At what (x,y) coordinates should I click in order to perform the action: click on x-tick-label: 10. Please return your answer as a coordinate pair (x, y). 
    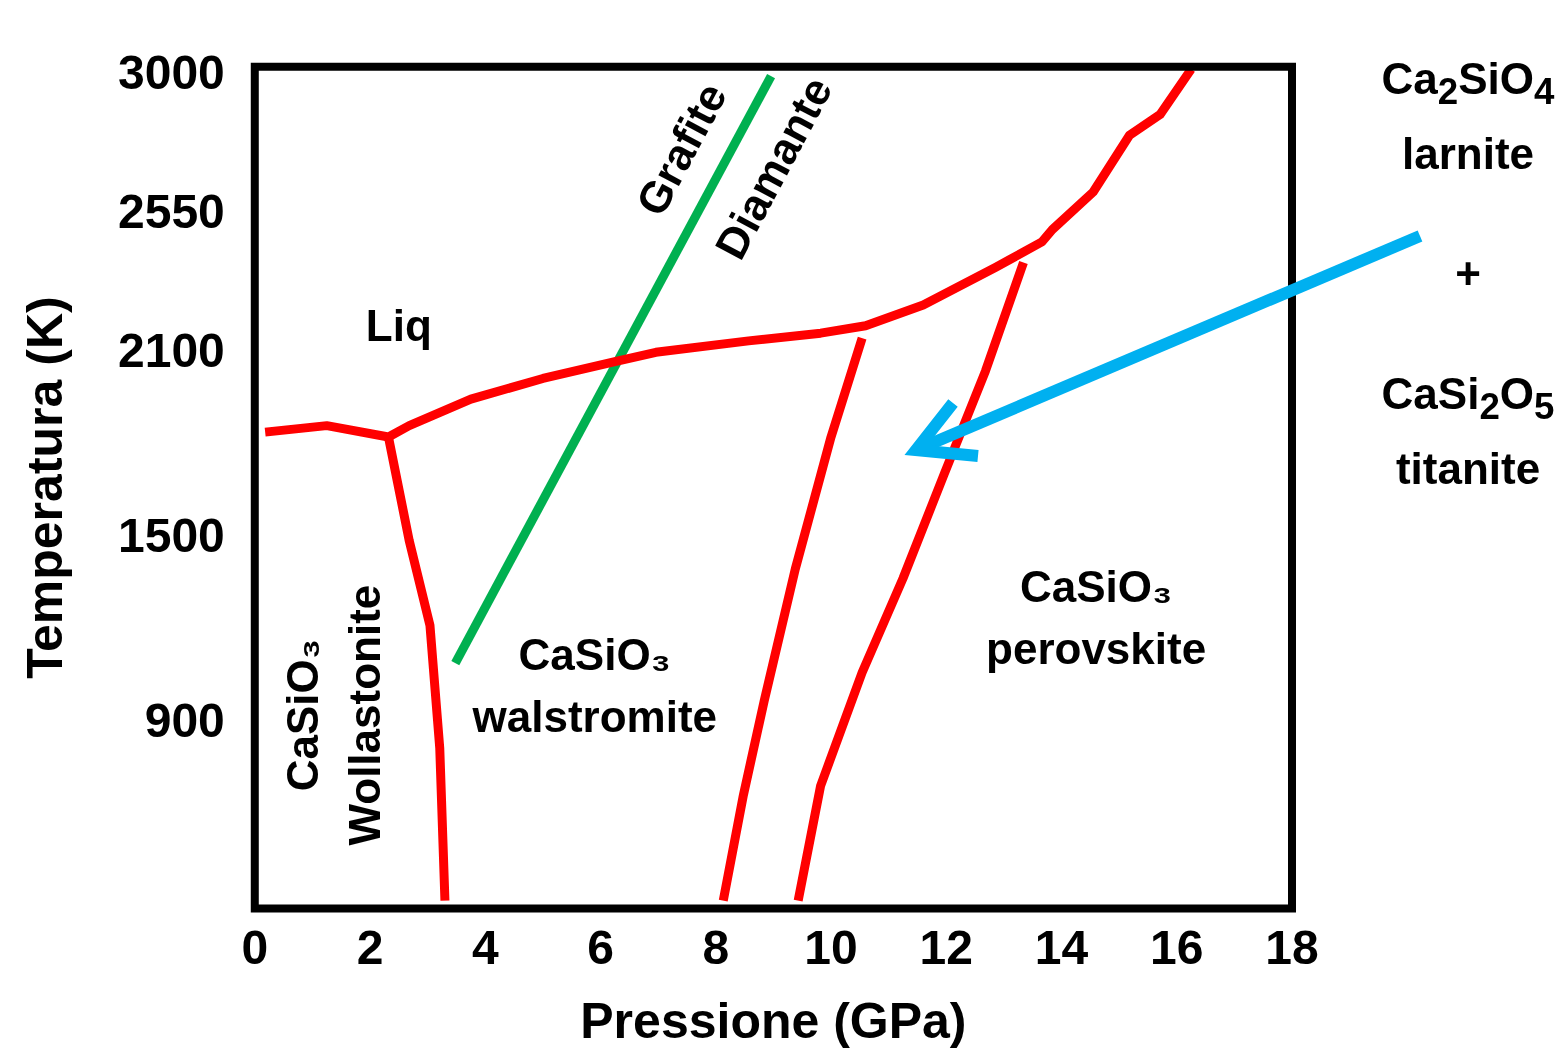
    Looking at the image, I should click on (831, 948).